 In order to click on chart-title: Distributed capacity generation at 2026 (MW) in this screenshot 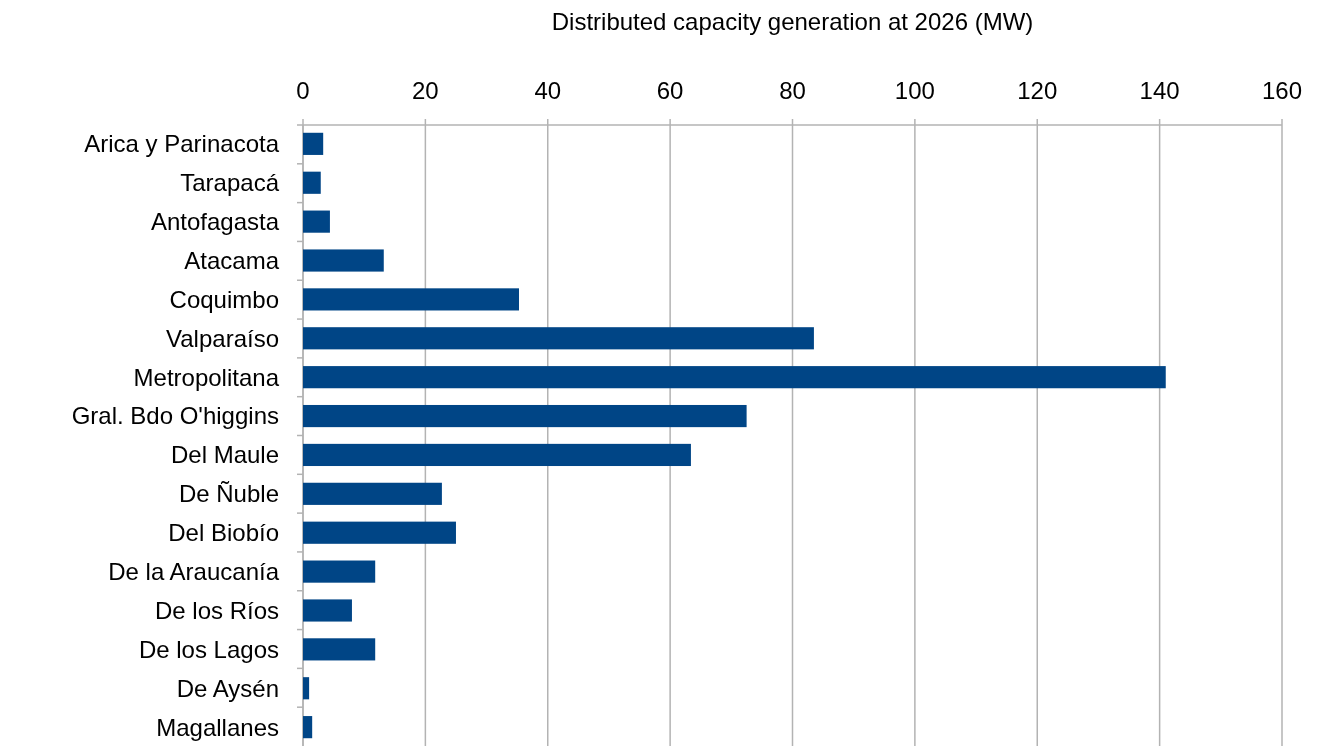, I will do `click(792, 21)`.